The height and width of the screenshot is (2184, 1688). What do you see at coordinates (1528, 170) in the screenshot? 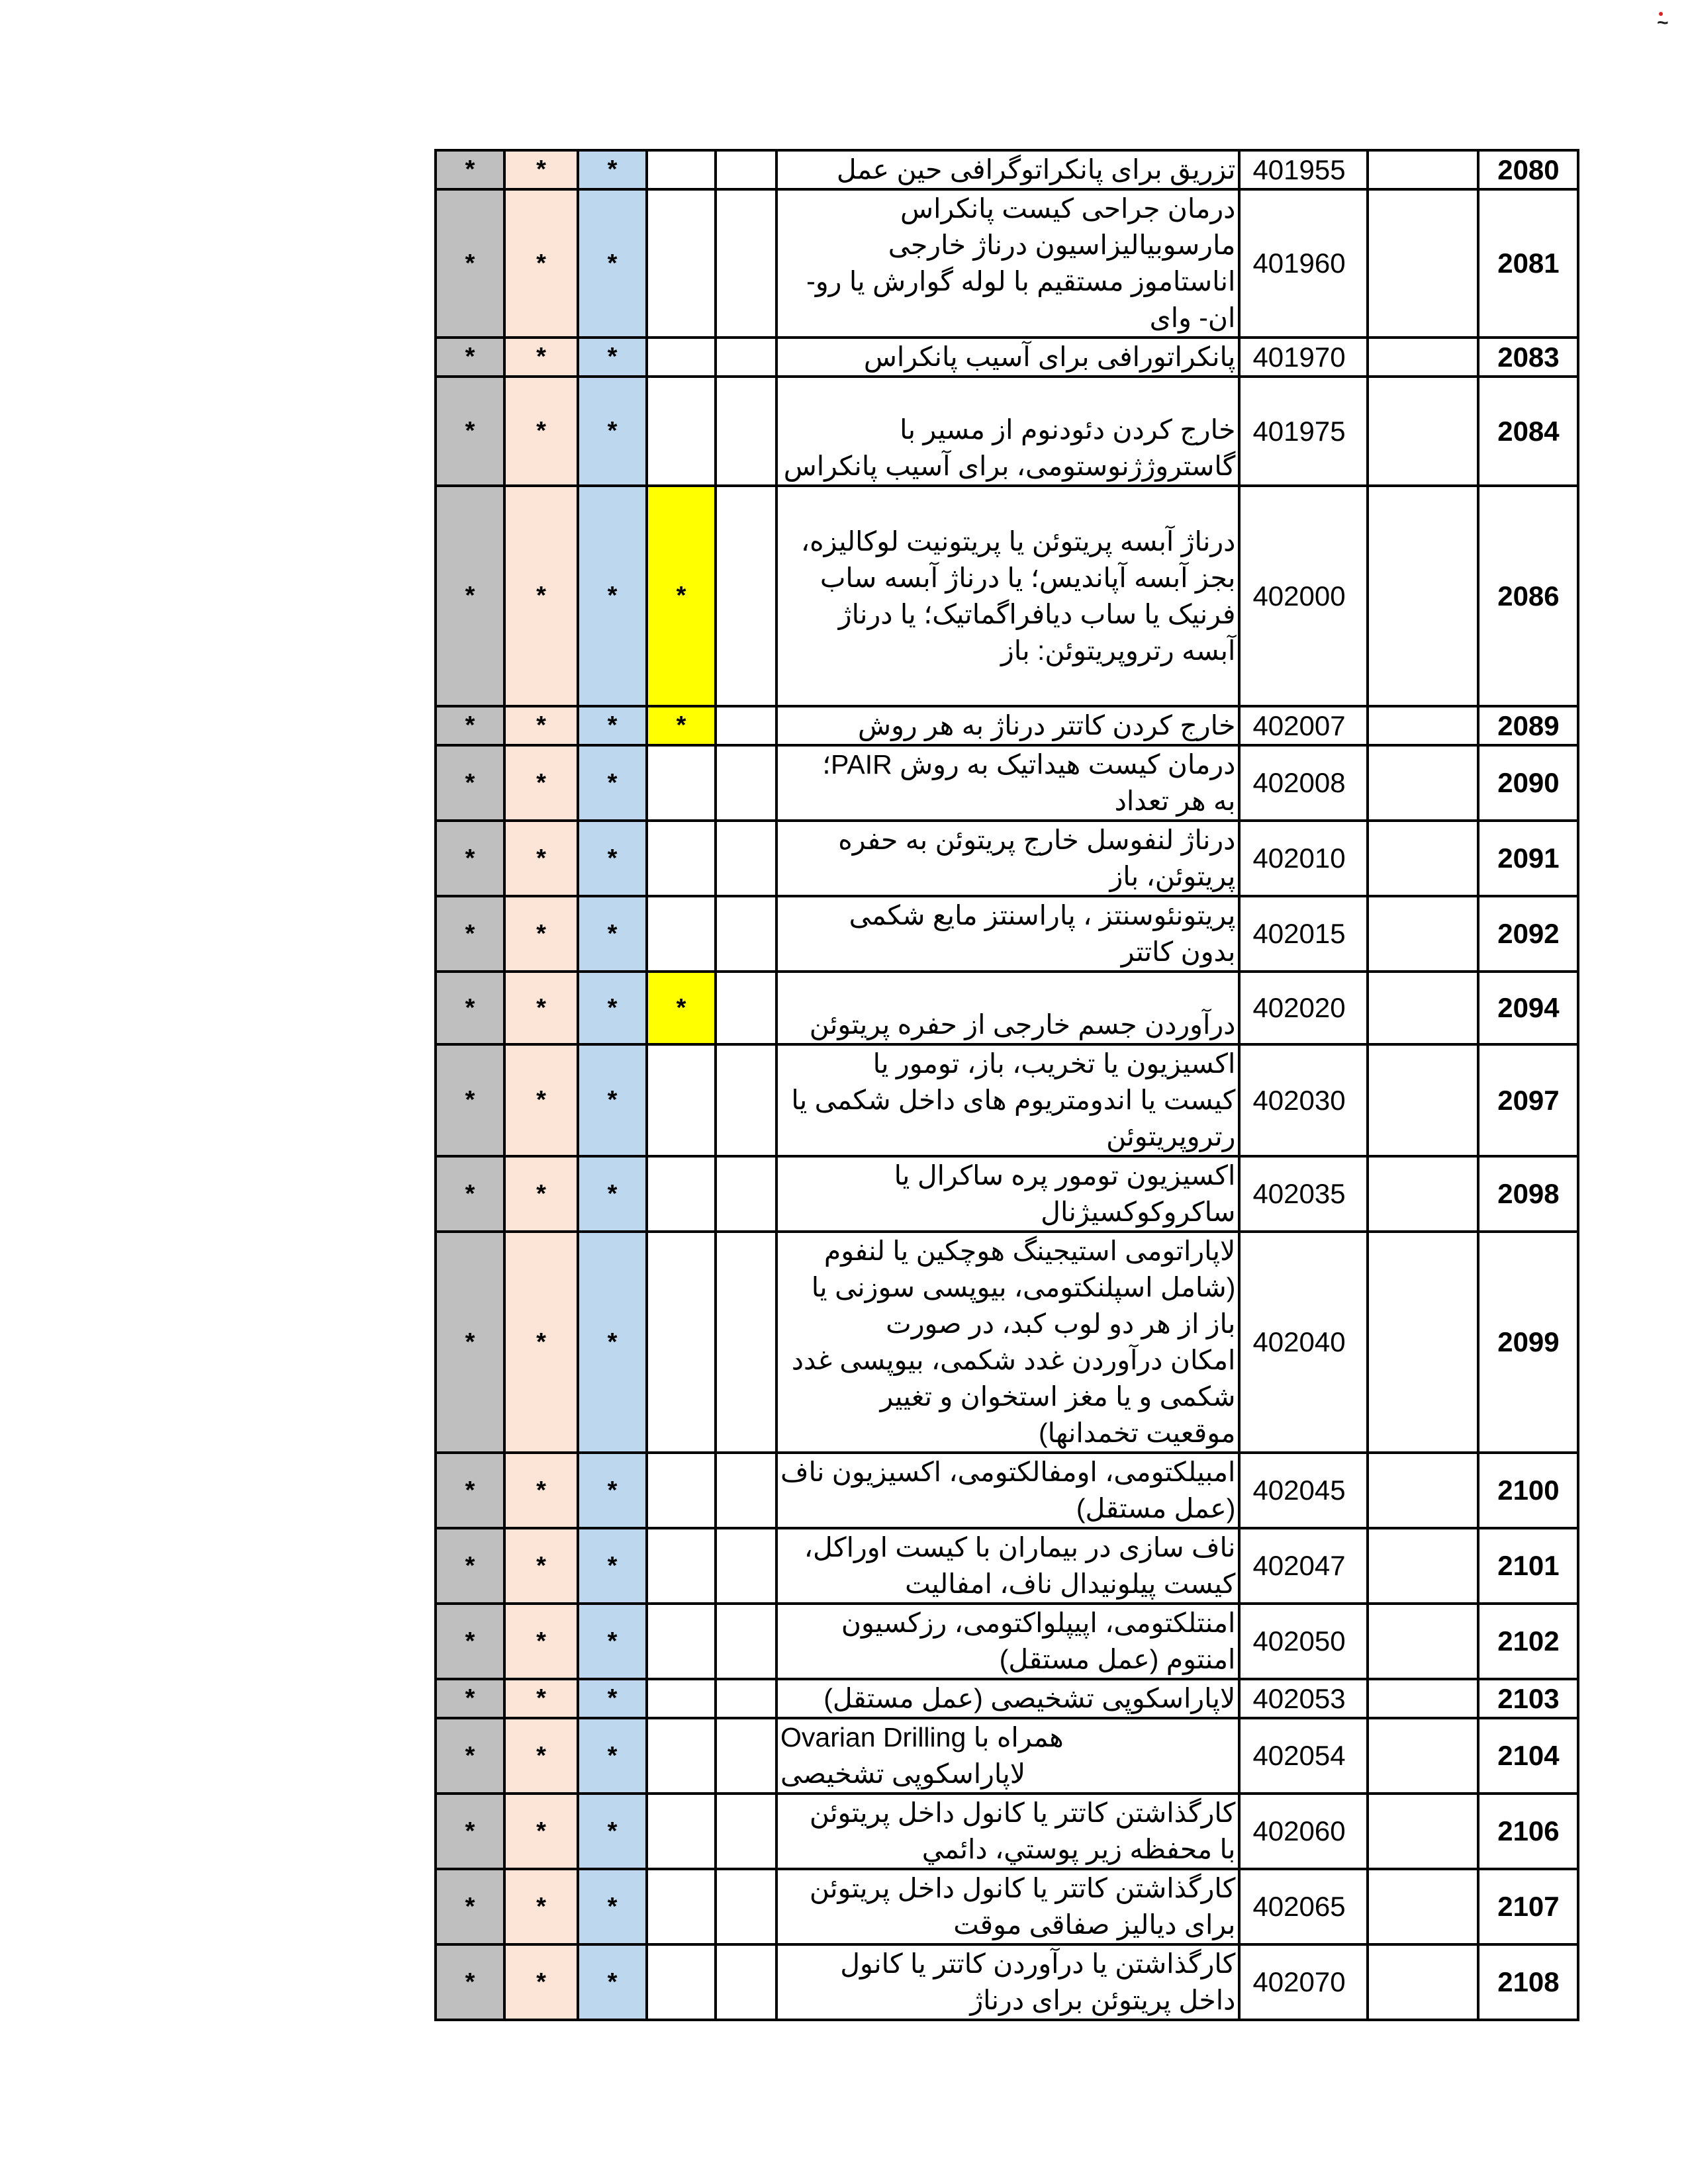
I see `row-number-cell: 2080` at bounding box center [1528, 170].